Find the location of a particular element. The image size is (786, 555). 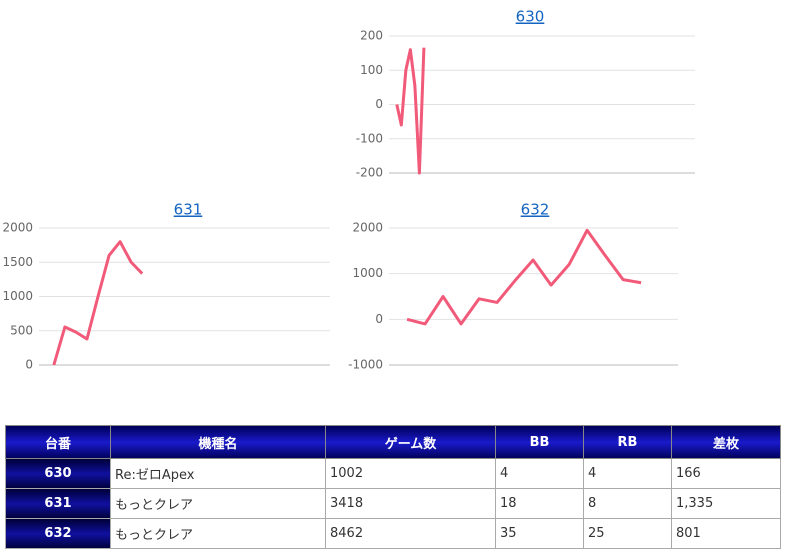

table-row: 631 もっとクレア 3418 18 8 1,335 is located at coordinates (393, 503).